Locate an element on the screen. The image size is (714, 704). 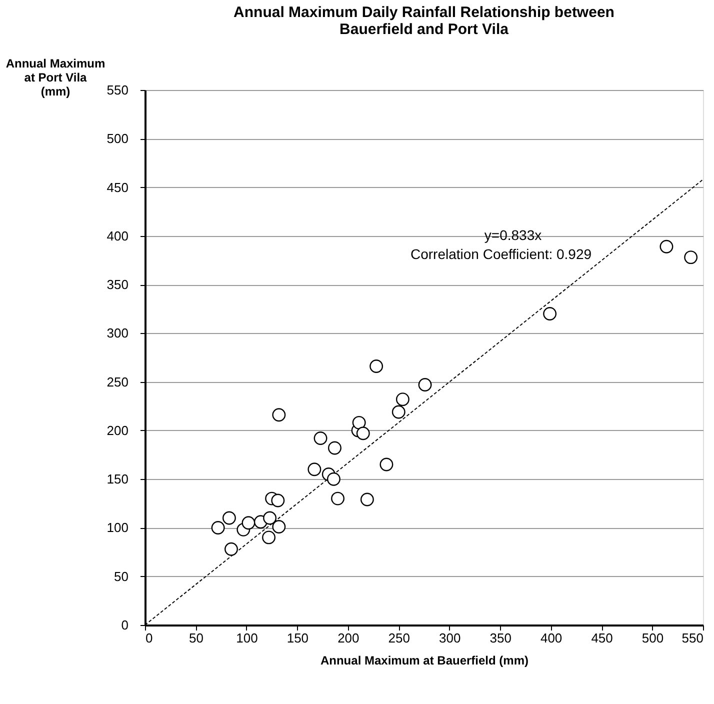
y-tick-label: 400 is located at coordinates (117, 236).